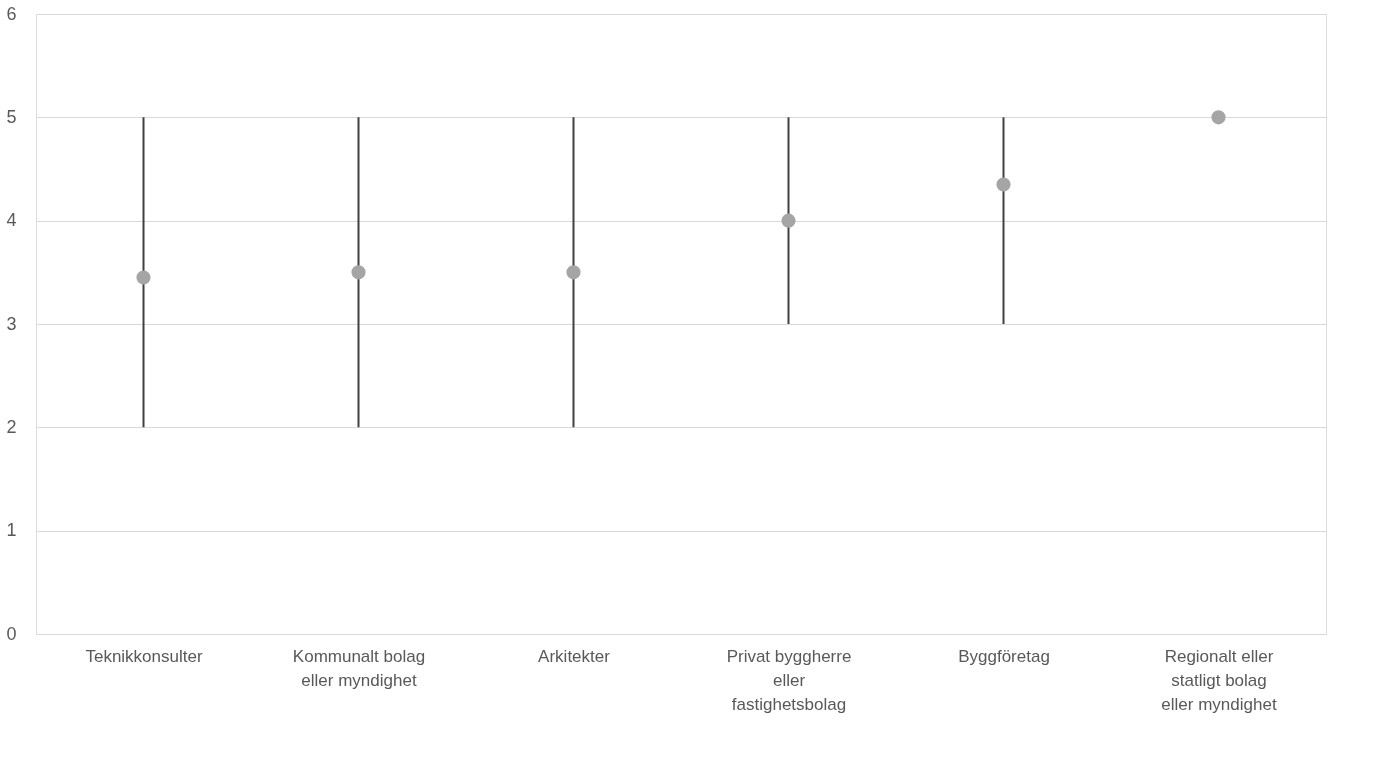  Describe the element at coordinates (11, 633) in the screenshot. I see `y-tick-label: 0` at that location.